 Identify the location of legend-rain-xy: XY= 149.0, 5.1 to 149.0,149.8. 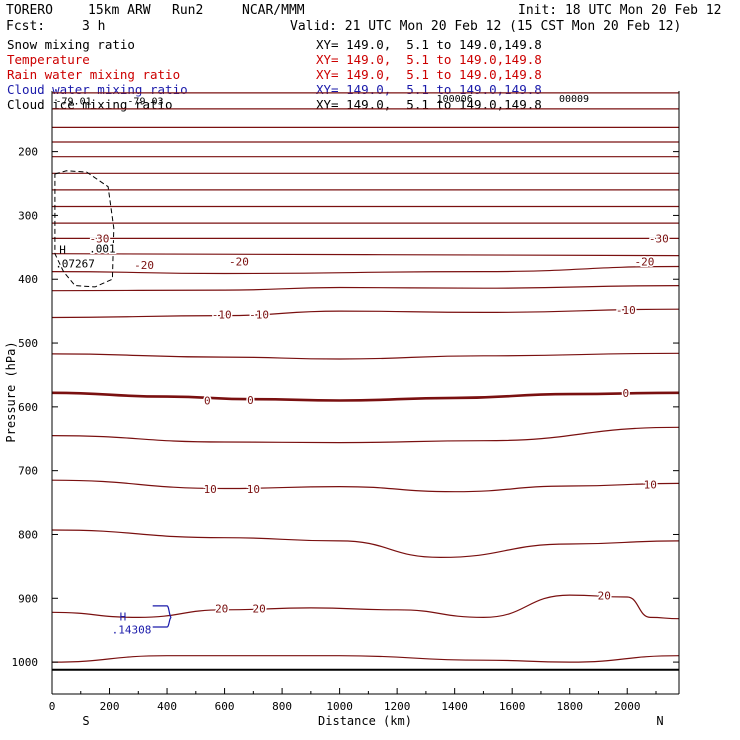
(429, 74).